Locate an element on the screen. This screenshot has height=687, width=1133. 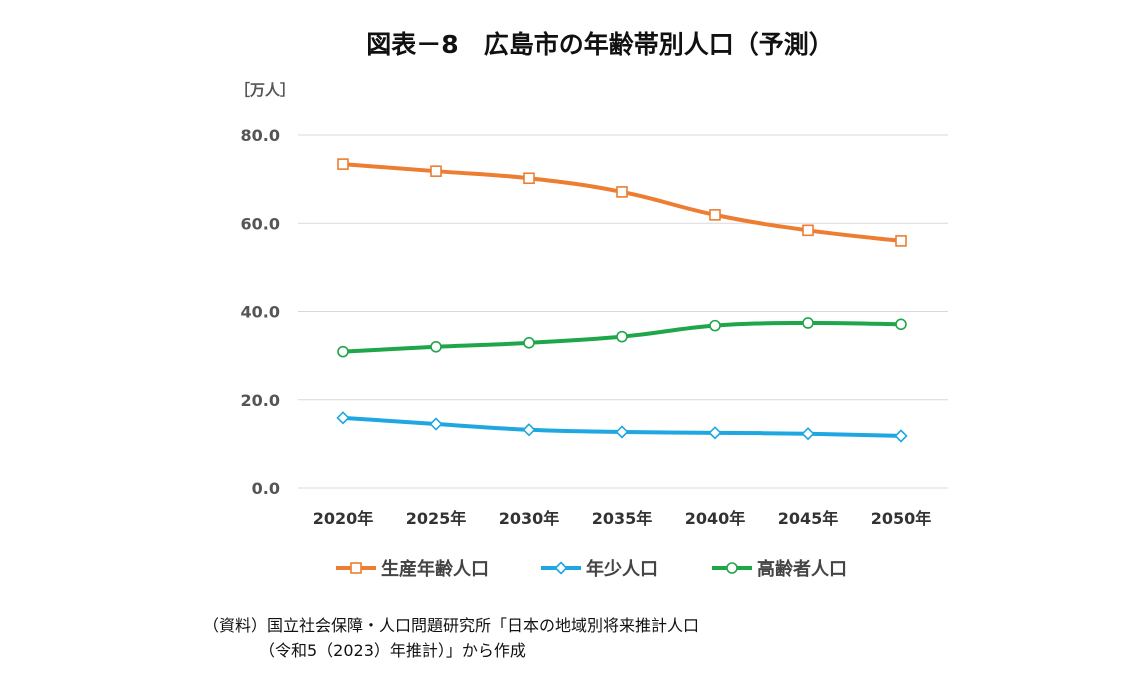
x-axis-ticks: 2020年 2025年 2030年 2035年 2040年 2045年 2050年 is located at coordinates (622, 518).